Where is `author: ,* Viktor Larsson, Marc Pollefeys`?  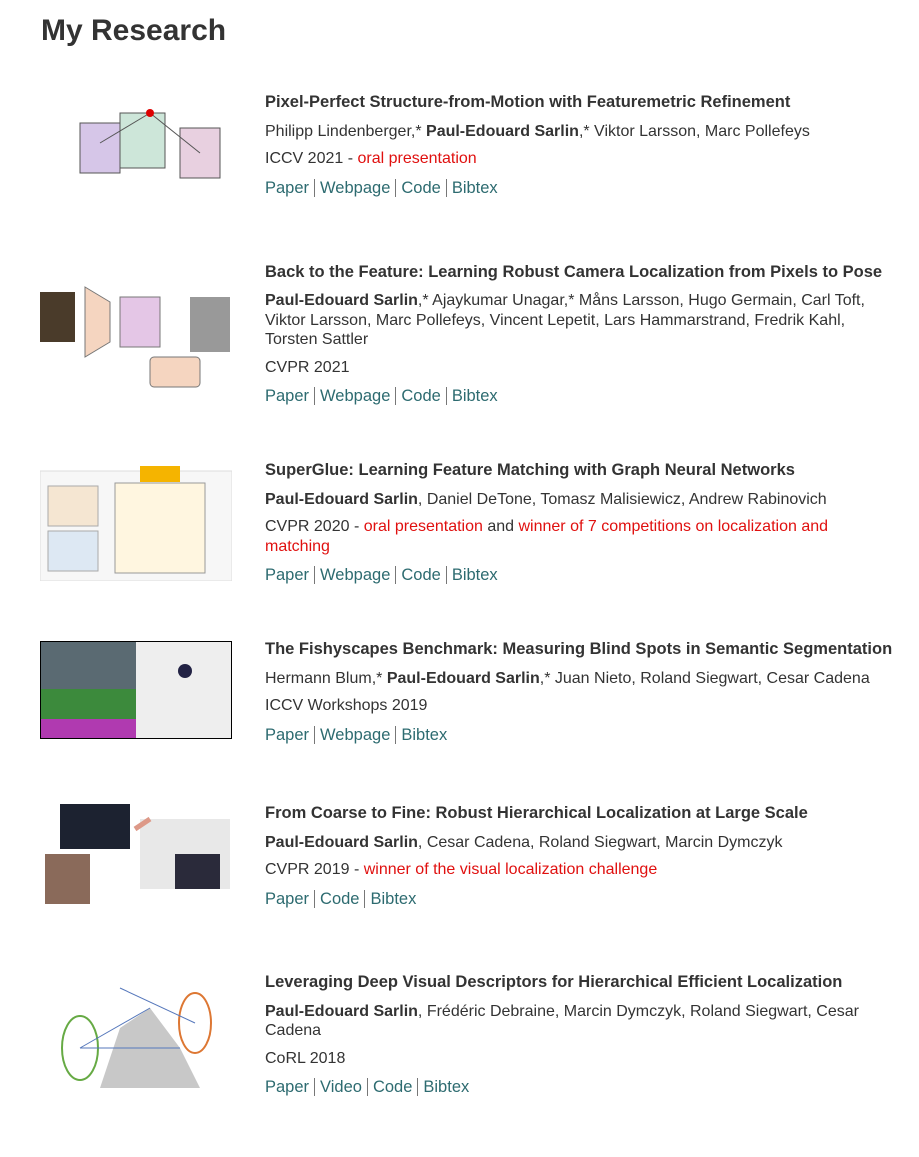
author: ,* Viktor Larsson, Marc Pollefeys is located at coordinates (694, 131).